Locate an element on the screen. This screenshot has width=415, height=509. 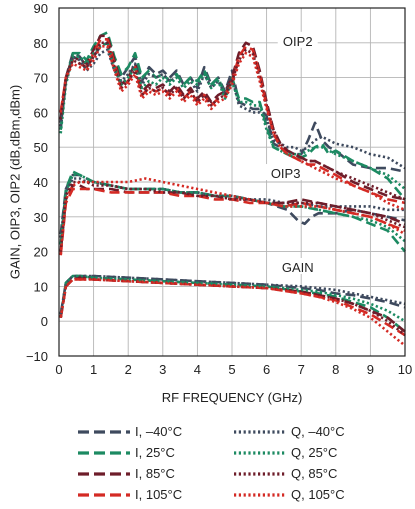
y-tick-label: −10 is located at coordinates (37, 356).